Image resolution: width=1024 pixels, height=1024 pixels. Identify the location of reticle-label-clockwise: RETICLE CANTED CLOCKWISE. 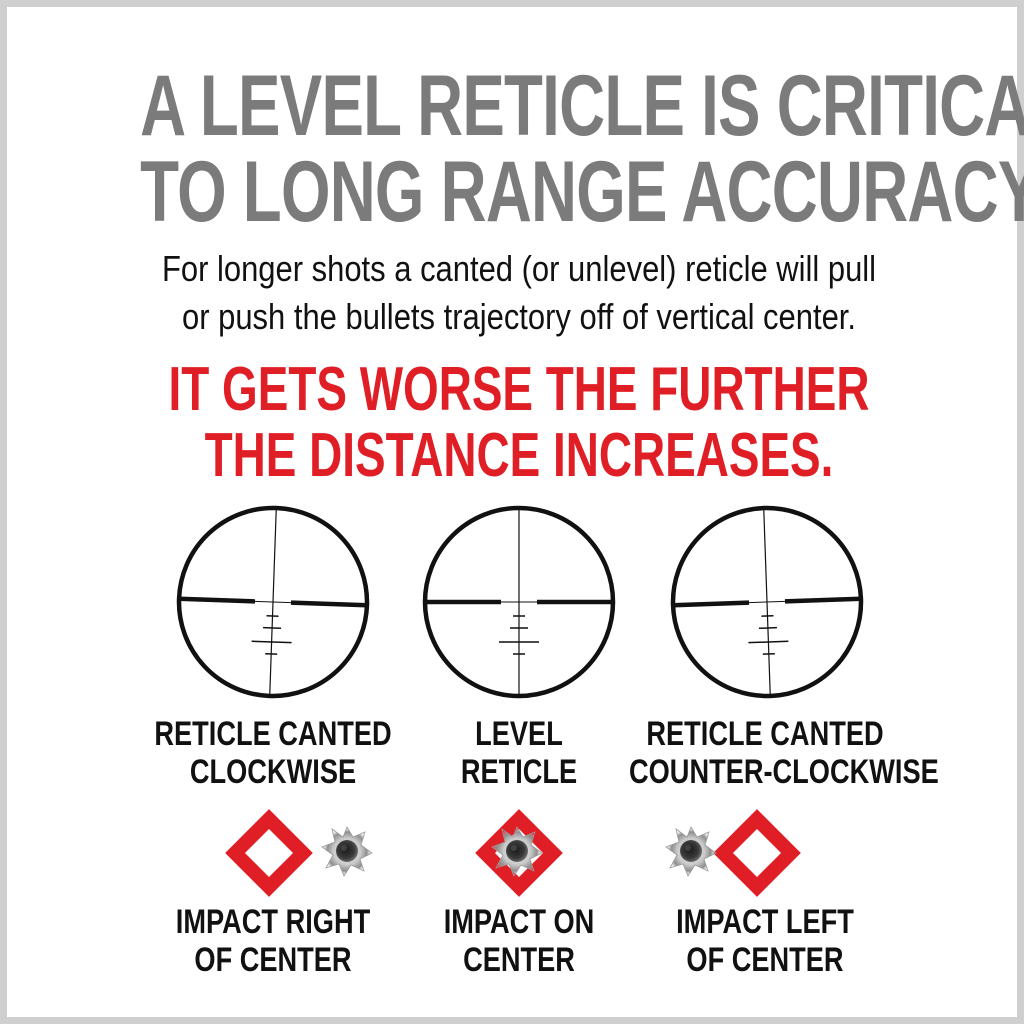
(273, 753).